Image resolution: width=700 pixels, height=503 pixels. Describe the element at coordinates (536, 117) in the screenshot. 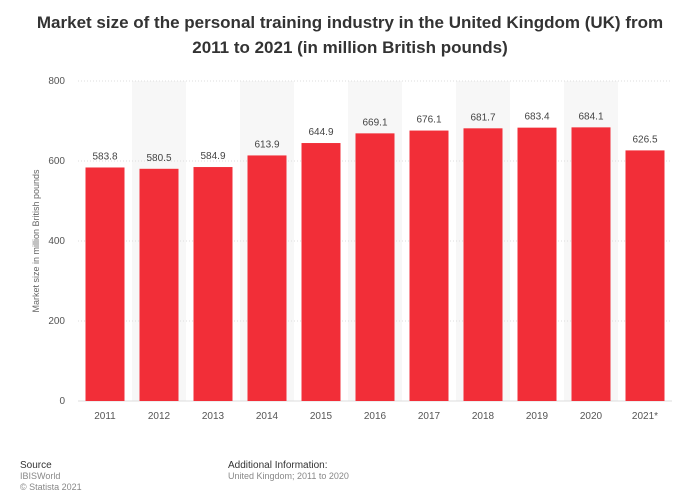

I see `bar-value-label: 683.4` at that location.